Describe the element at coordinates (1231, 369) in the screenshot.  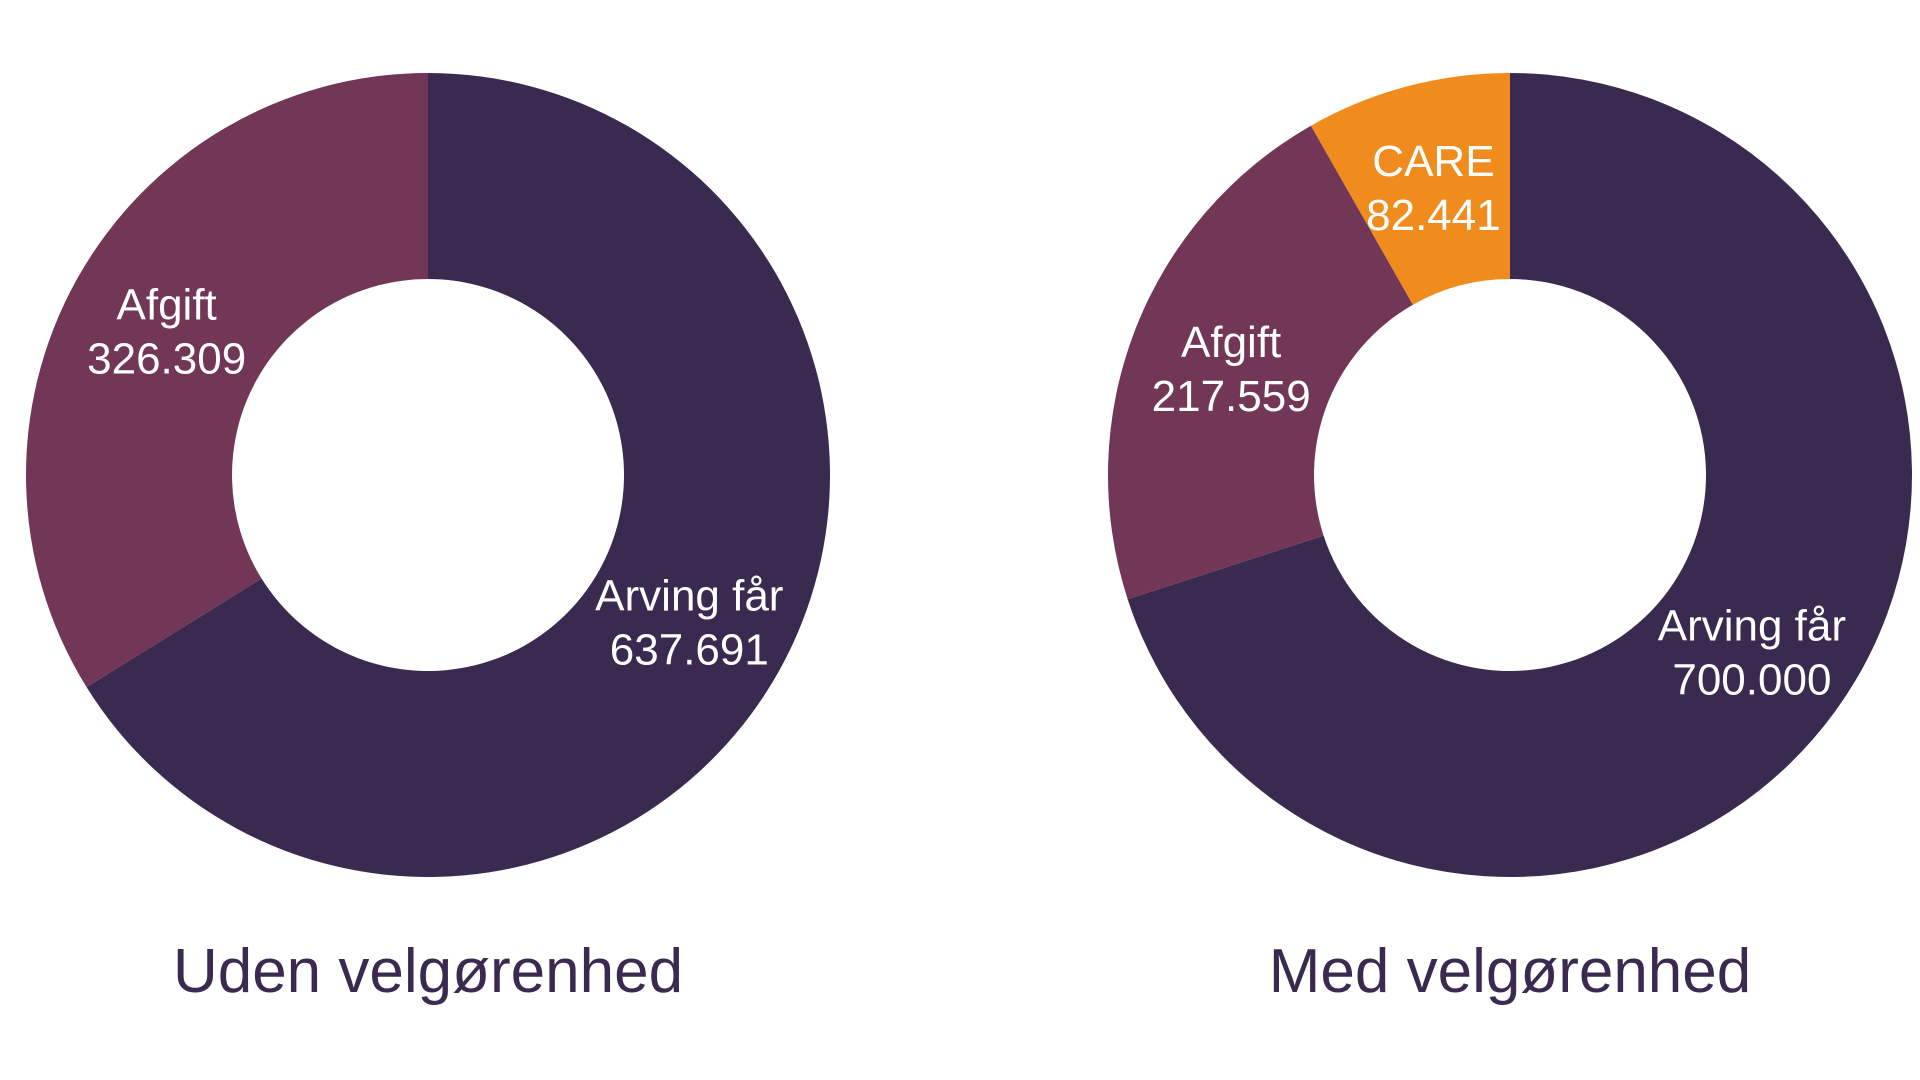
I see `slice-label-afgift: Afgift 217.559` at that location.